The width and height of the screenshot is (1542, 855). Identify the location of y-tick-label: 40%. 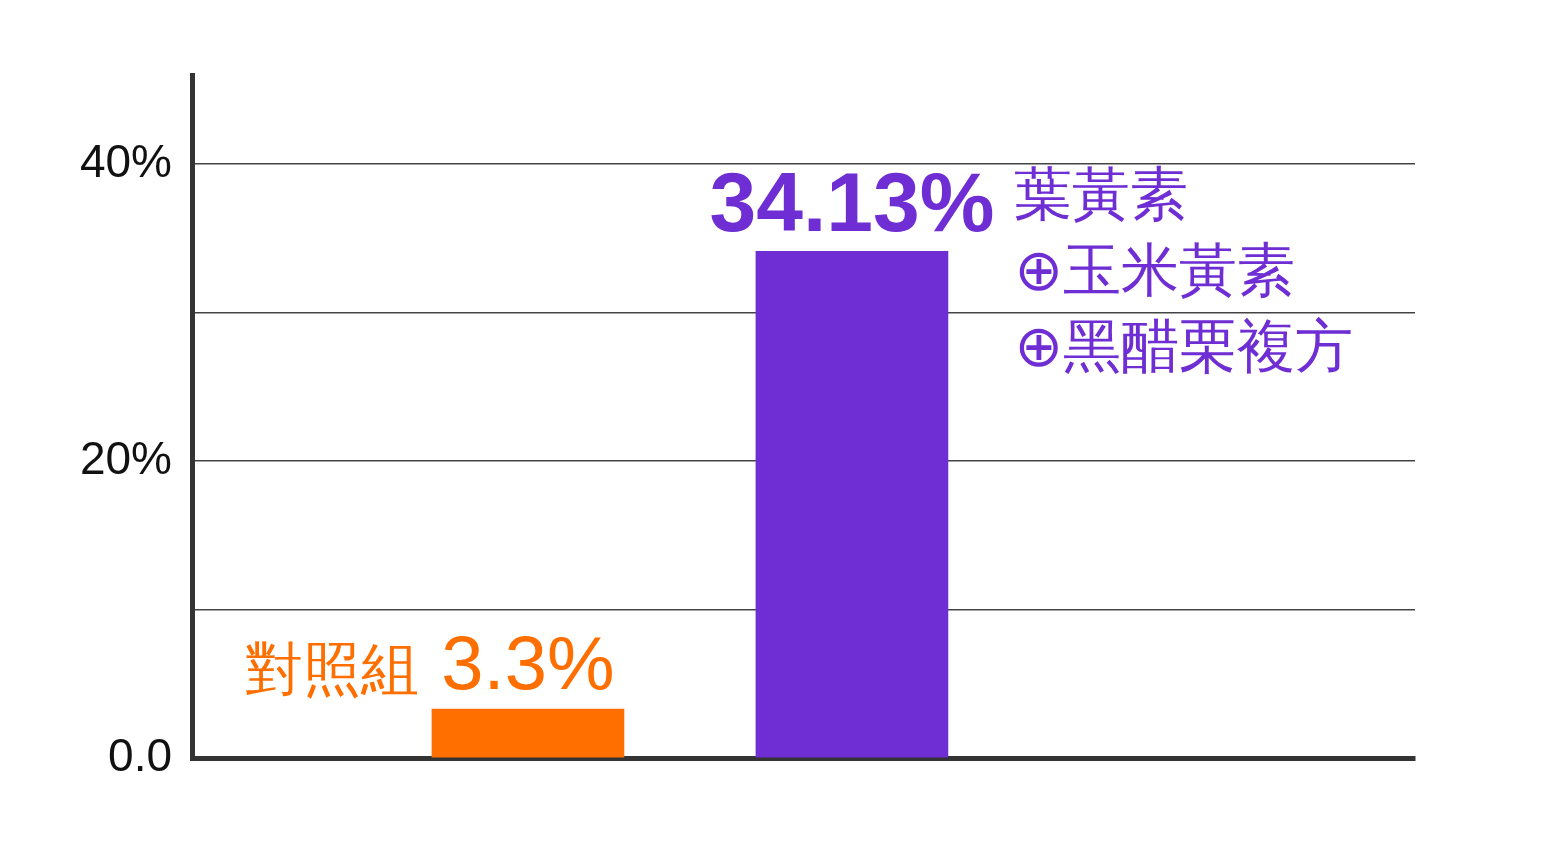
(125, 160).